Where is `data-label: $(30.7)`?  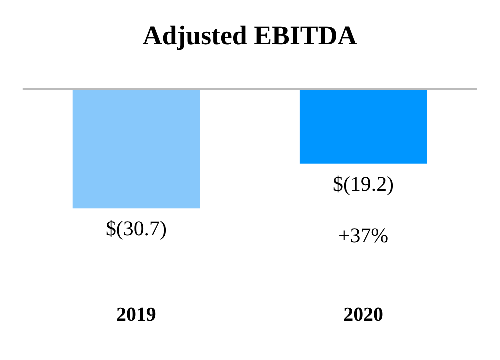
data-label: $(30.7) is located at coordinates (136, 228).